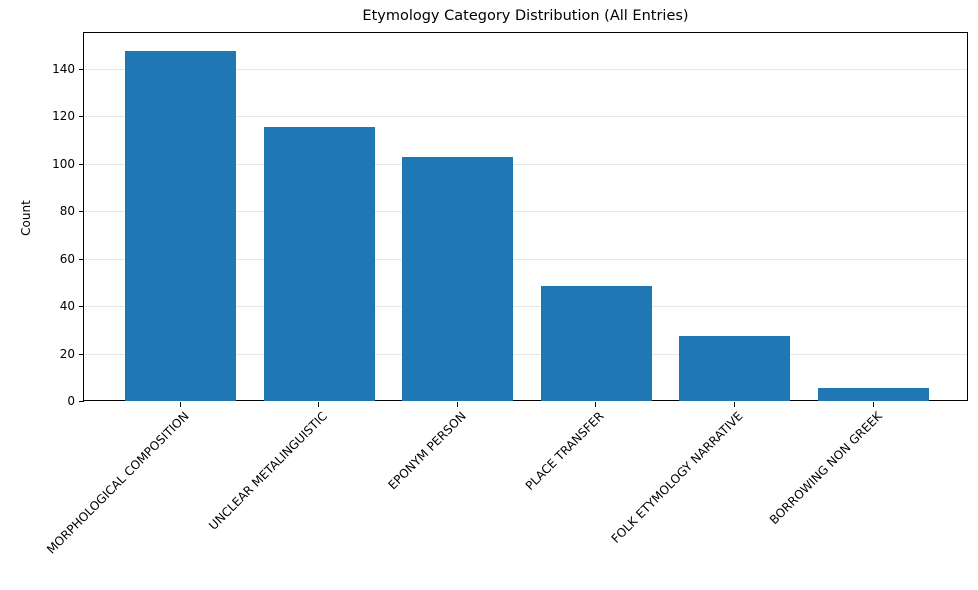  Describe the element at coordinates (71, 401) in the screenshot. I see `y-tick-label: 0` at that location.